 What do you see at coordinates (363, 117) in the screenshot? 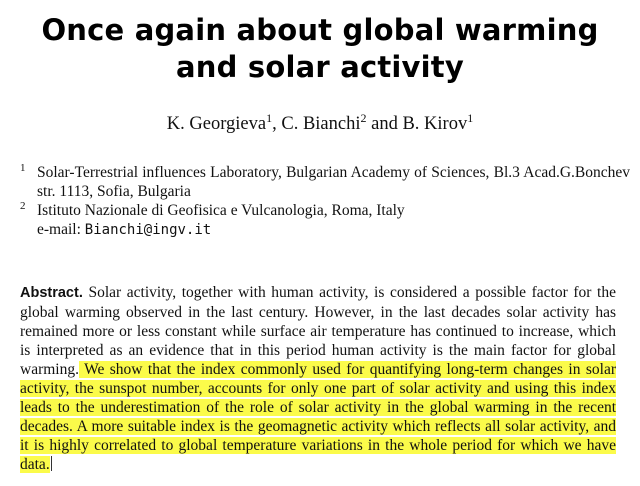
I see `author-affiliation-mark: 2` at bounding box center [363, 117].